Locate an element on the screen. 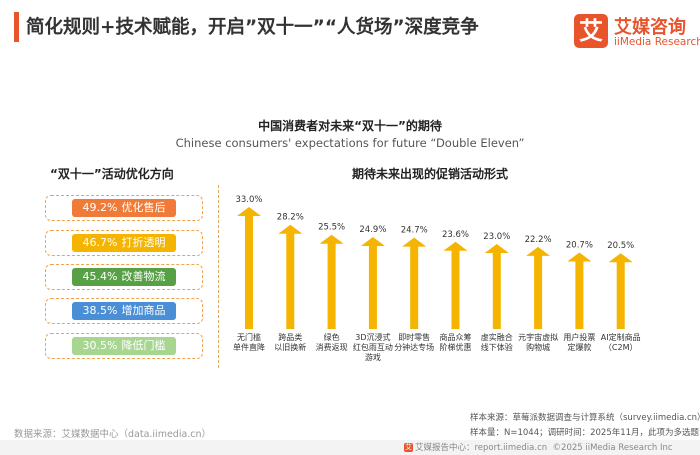 Image resolution: width=700 pixels, height=455 pixels. optimization-item: 46.7% 打折透明 is located at coordinates (124, 243).